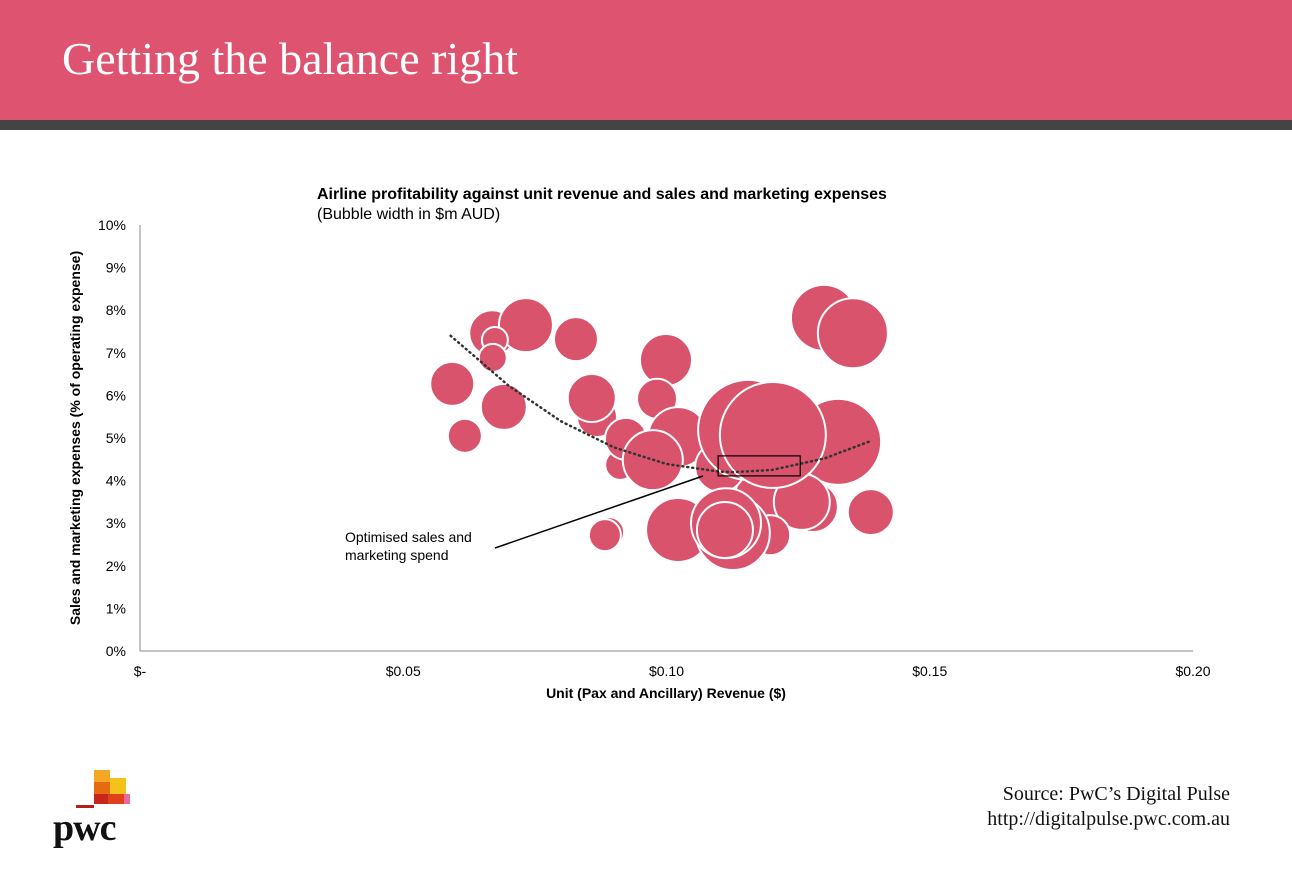 This screenshot has height=878, width=1292. I want to click on page-title: Getting the balance right, so click(290, 58).